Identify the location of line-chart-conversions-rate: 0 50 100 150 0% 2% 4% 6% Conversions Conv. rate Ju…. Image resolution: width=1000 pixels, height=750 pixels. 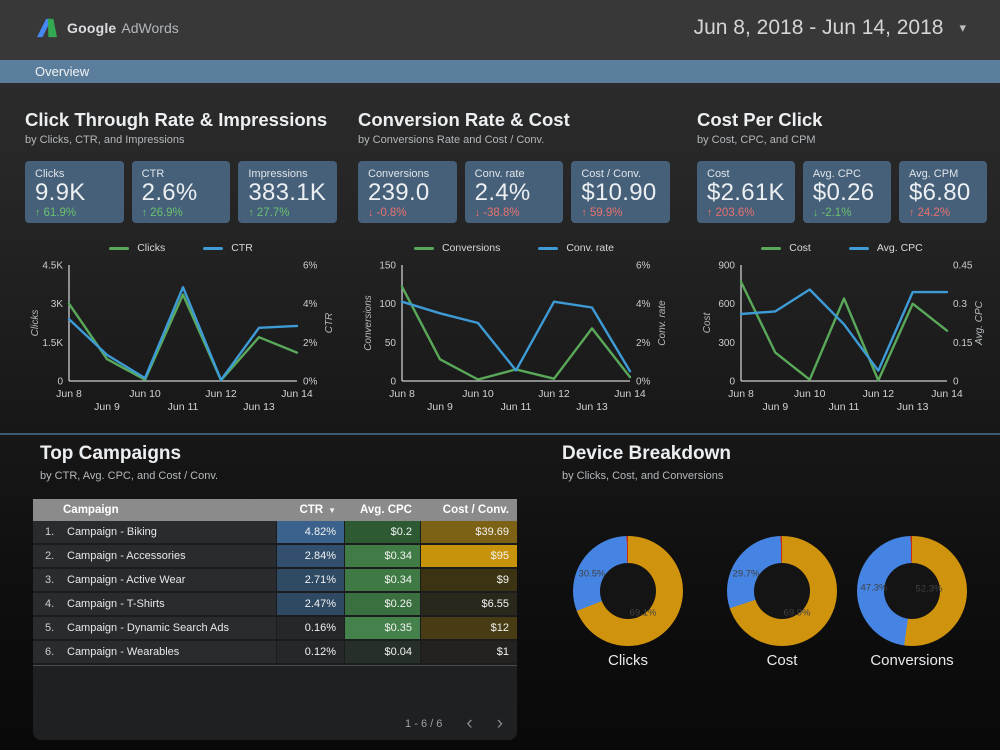
(514, 340).